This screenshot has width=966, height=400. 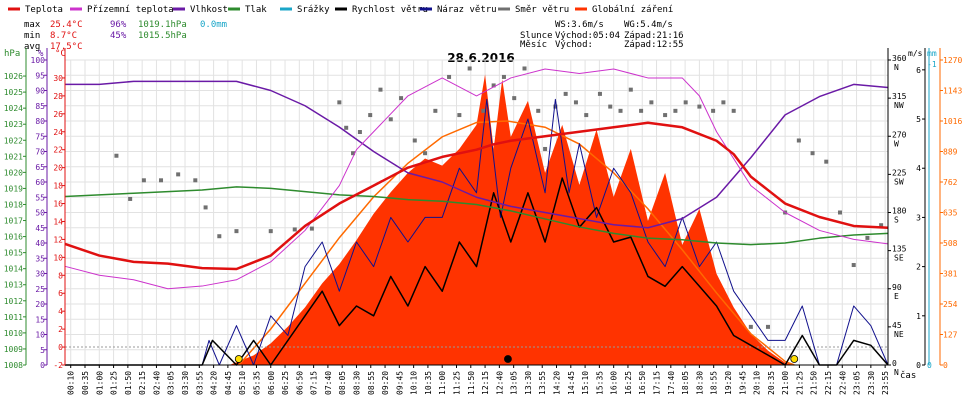 I want to click on hpa-tick-label: 1019, so click(x=13, y=188).